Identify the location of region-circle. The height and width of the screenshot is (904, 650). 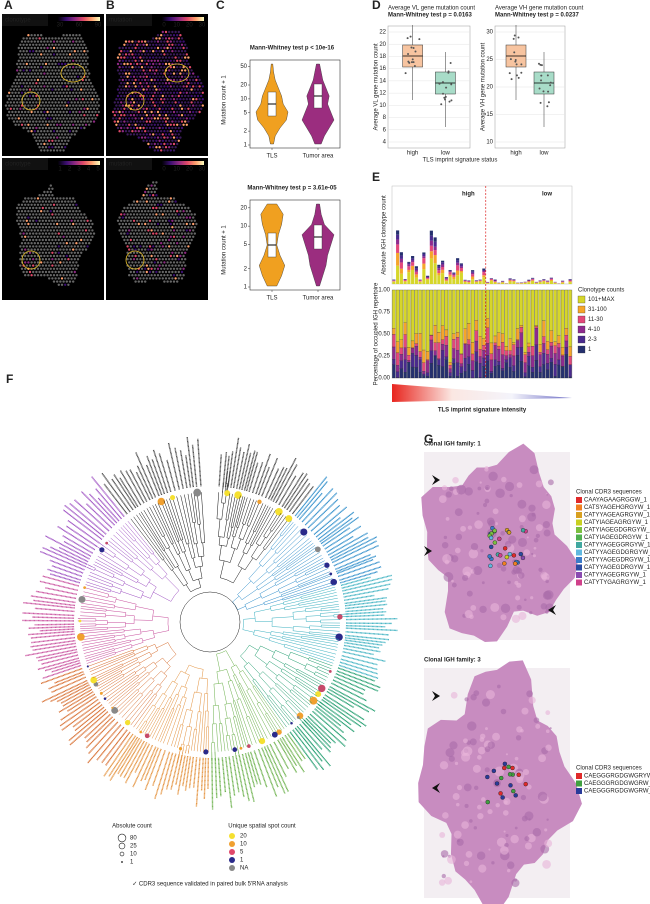
(135, 260).